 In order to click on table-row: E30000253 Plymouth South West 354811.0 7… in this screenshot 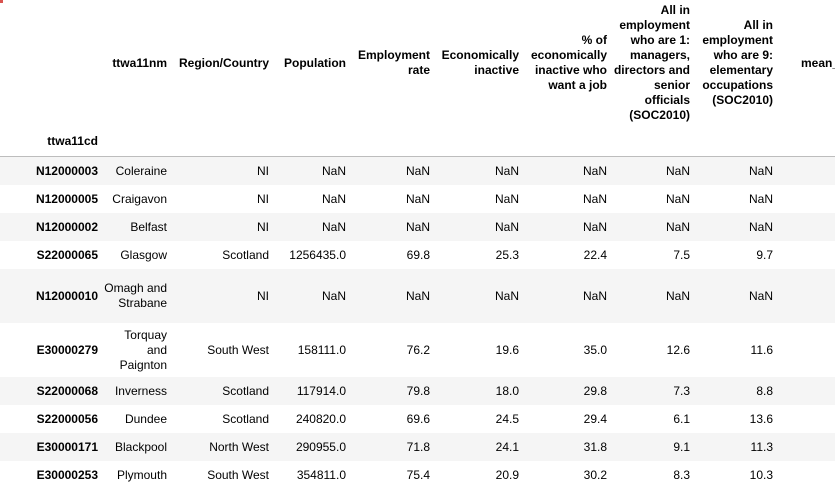, I will do `click(417, 475)`.